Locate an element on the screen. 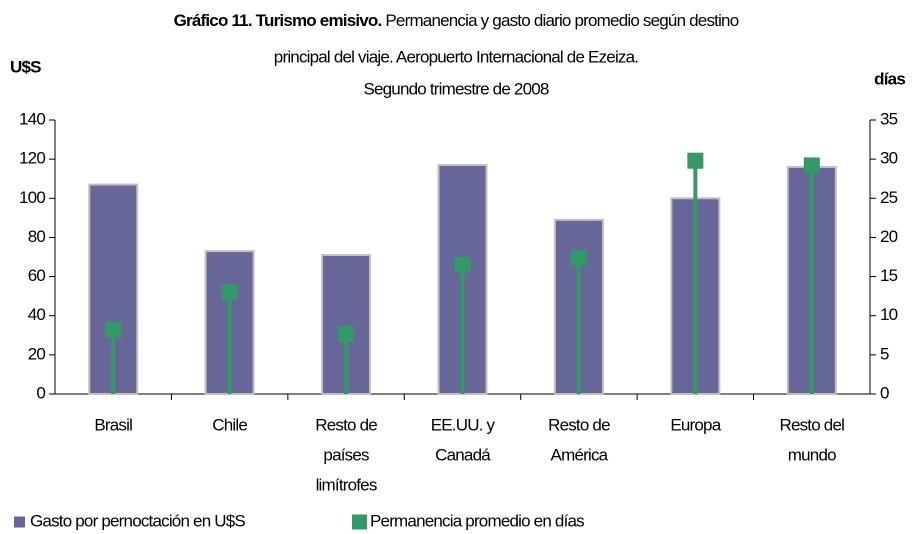 Image resolution: width=913 pixels, height=534 pixels. y2-tick-label: 25 is located at coordinates (889, 197).